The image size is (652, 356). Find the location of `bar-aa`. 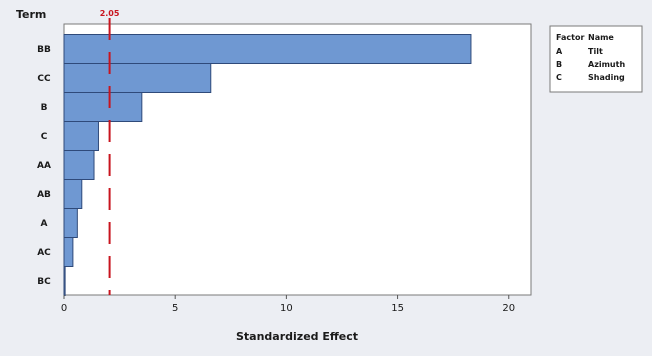

bar-aa is located at coordinates (79, 165).